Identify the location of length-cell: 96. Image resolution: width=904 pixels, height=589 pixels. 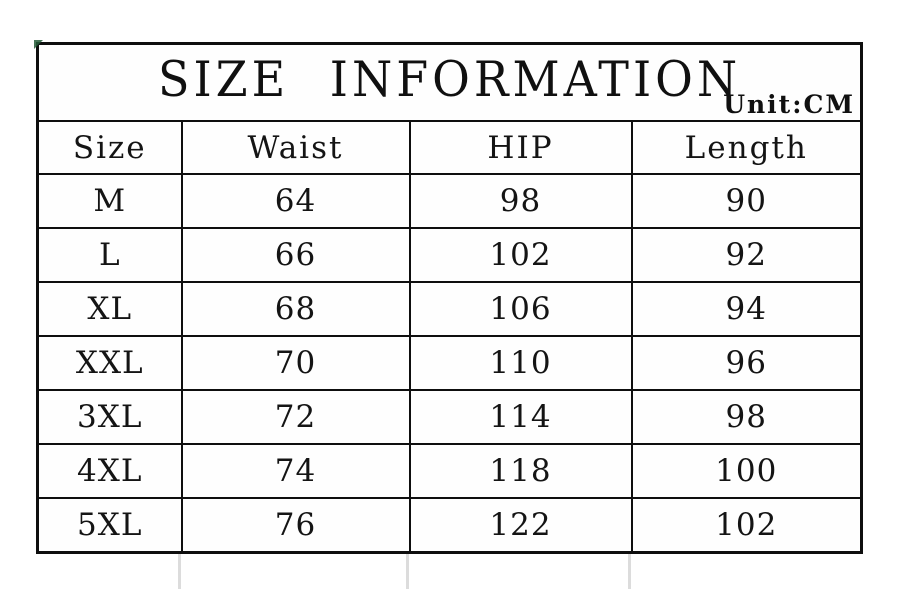
(746, 363).